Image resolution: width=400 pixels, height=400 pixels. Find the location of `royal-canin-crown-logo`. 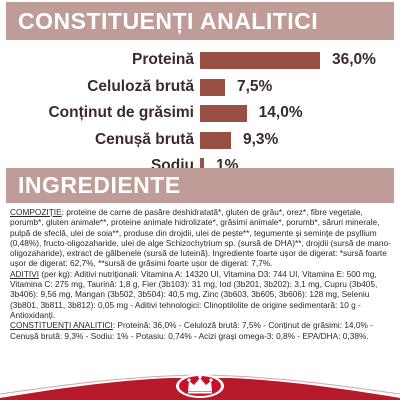

royal-canin-crown-logo is located at coordinates (200, 386).